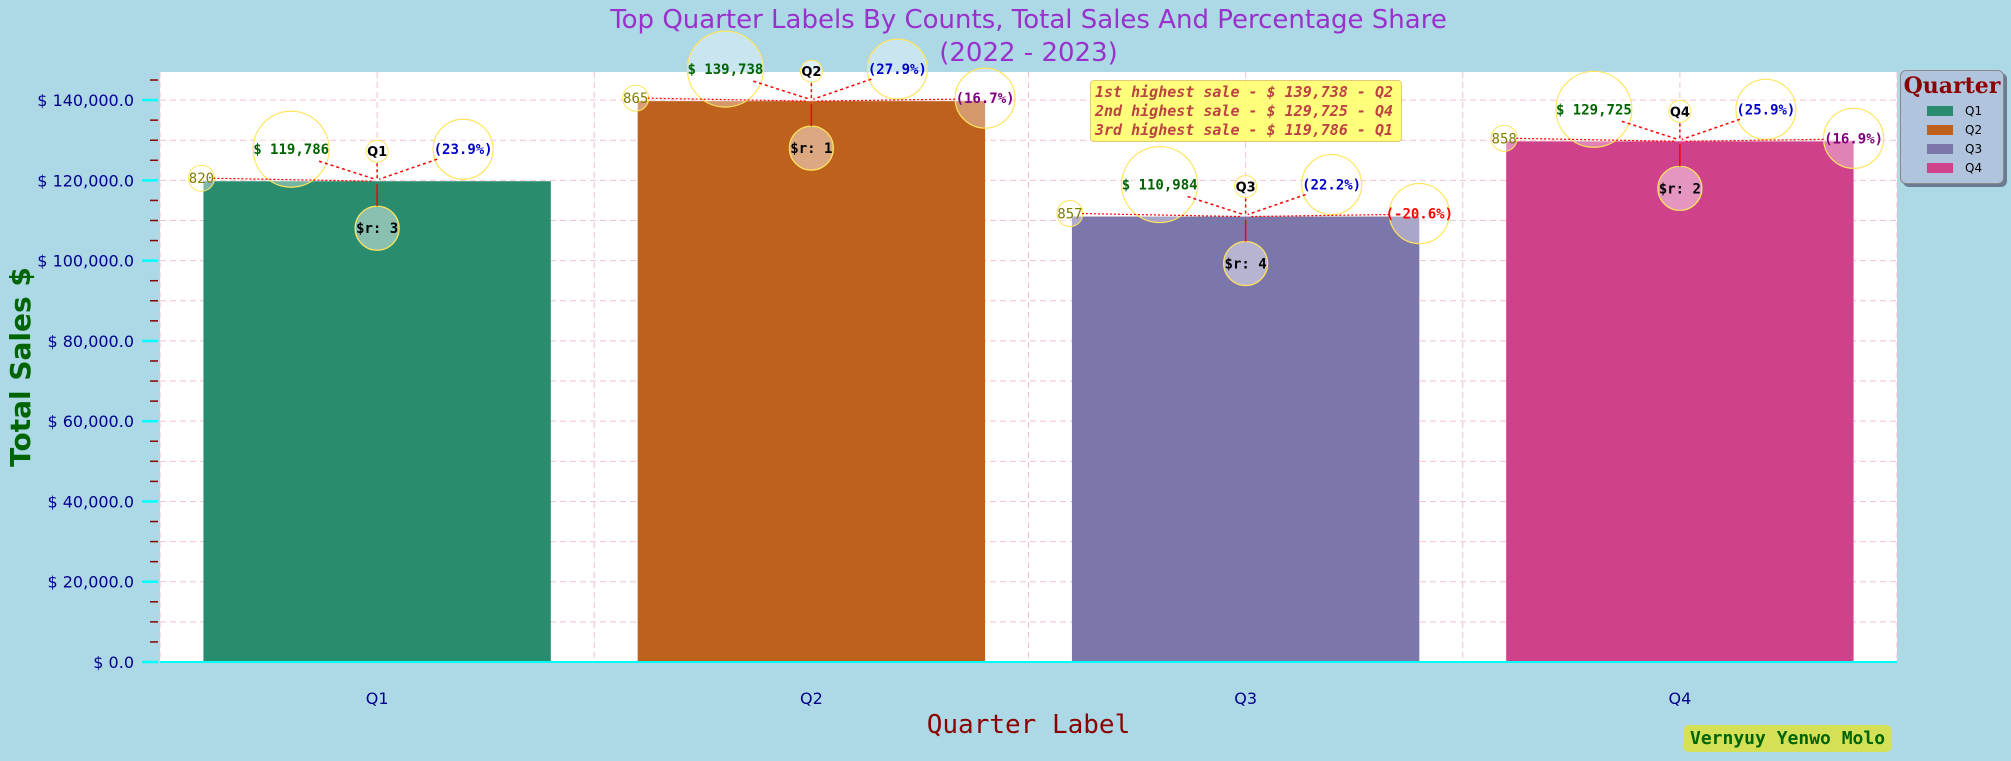 Image resolution: width=2011 pixels, height=761 pixels. I want to click on legend-item-q2: Q2, so click(1965, 129).